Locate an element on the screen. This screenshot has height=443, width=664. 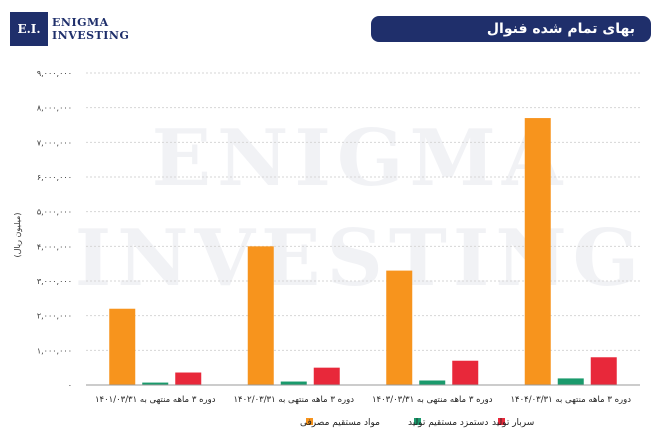
legend-label: دستمزد مستقیم تولید is located at coordinates (448, 423).